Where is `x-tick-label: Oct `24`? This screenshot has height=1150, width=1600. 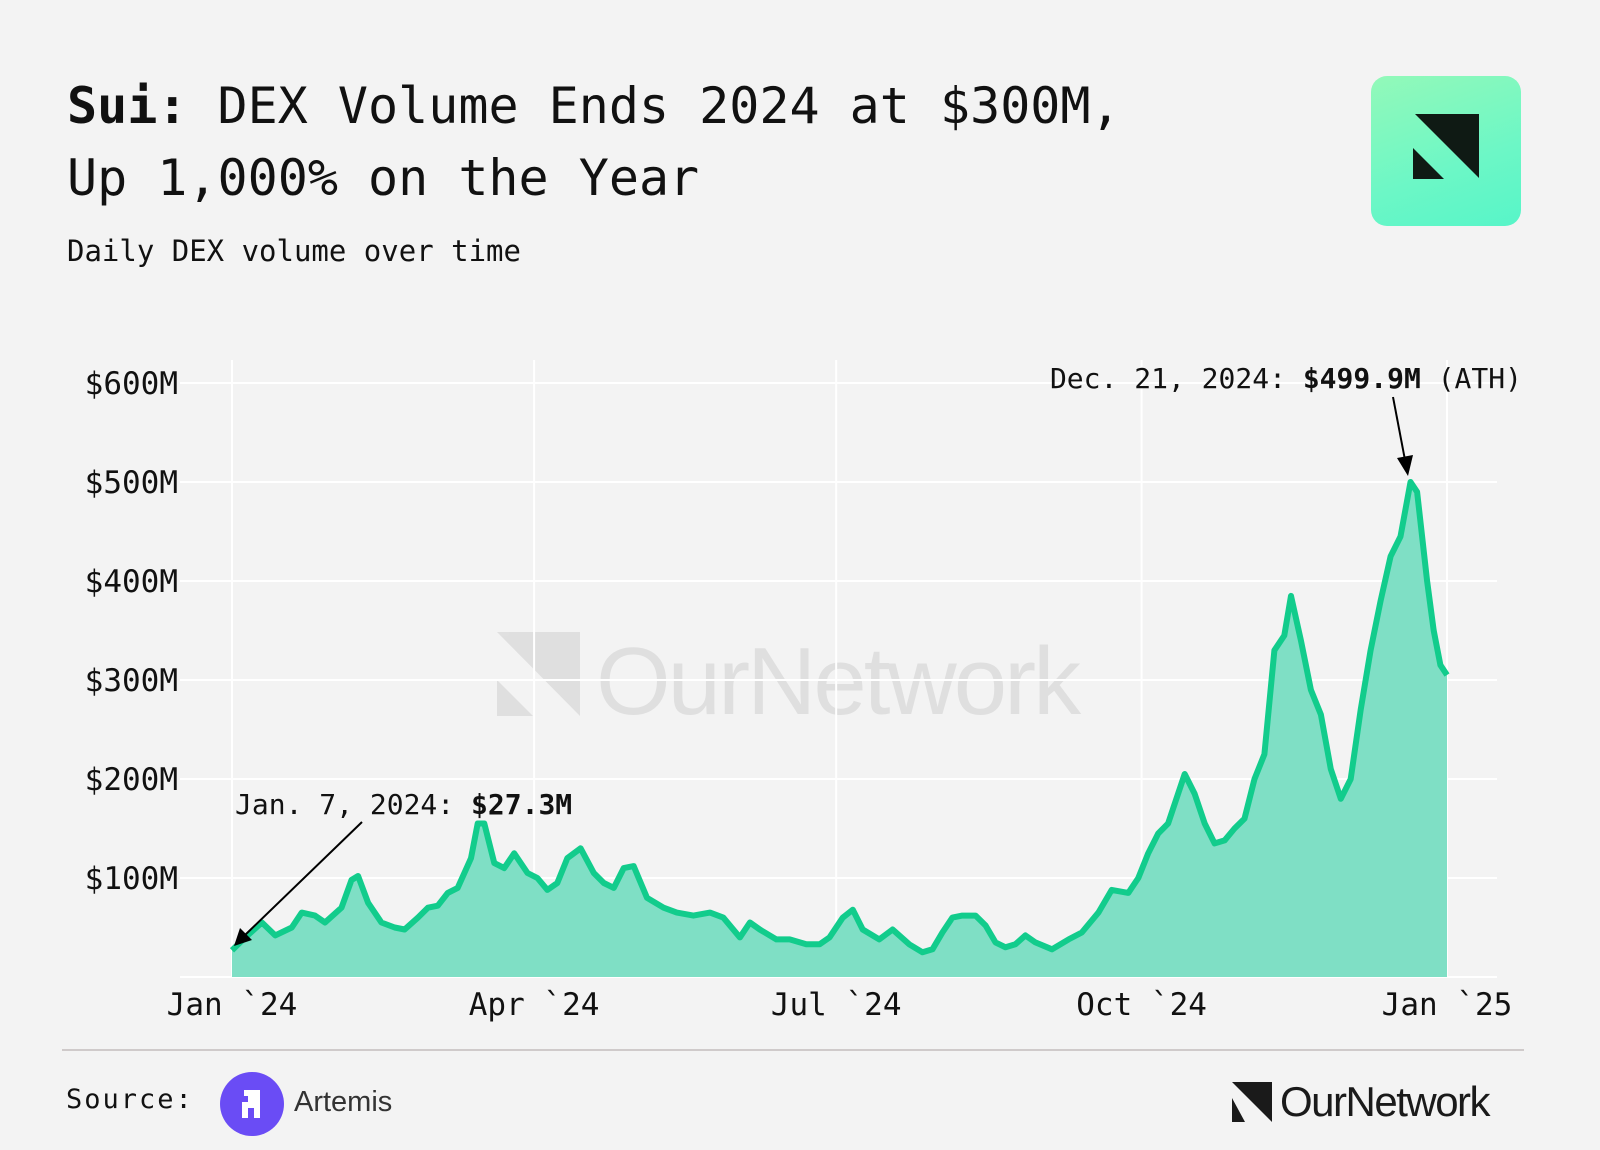
x-tick-label: Oct `24 is located at coordinates (1141, 1005).